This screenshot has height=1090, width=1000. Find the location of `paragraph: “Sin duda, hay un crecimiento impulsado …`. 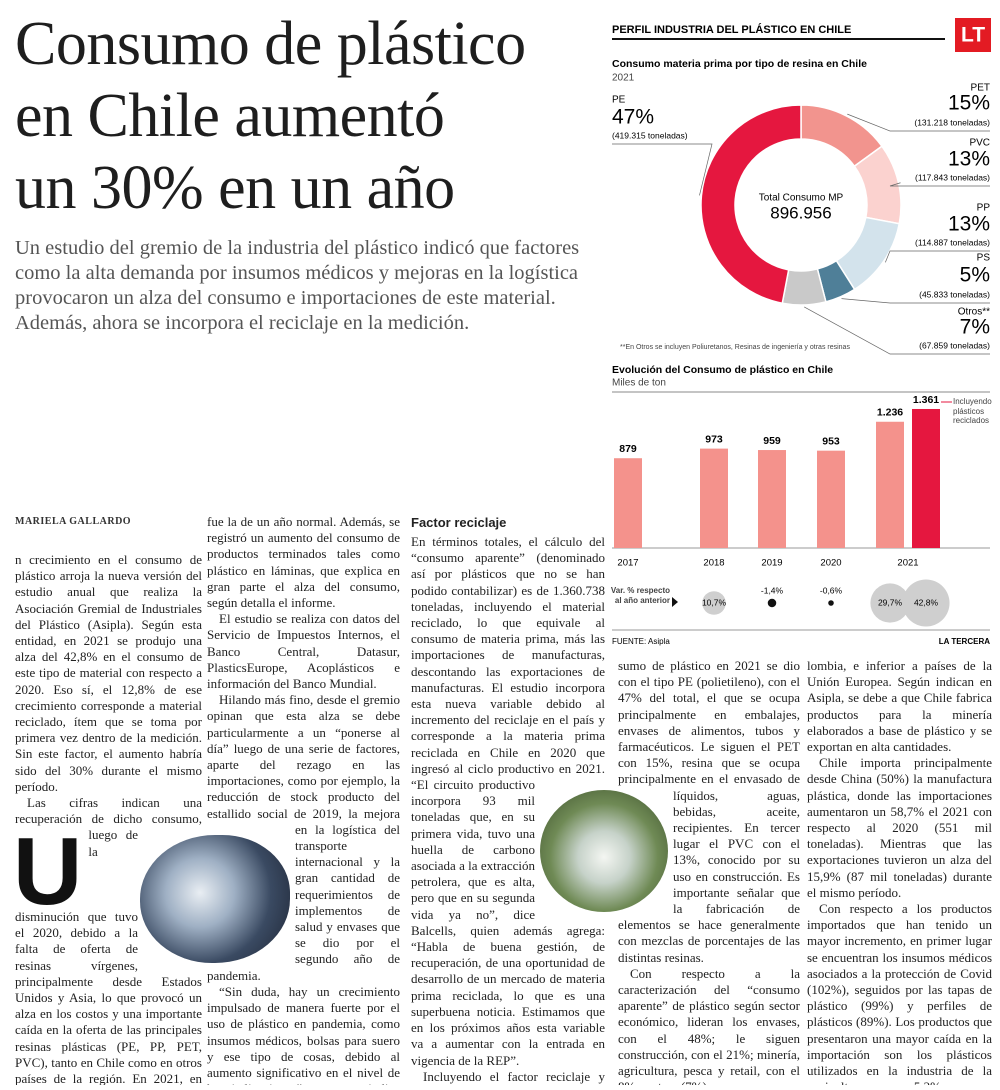

paragraph: “Sin duda, hay un crecimiento impulsado … is located at coordinates (303, 1034).